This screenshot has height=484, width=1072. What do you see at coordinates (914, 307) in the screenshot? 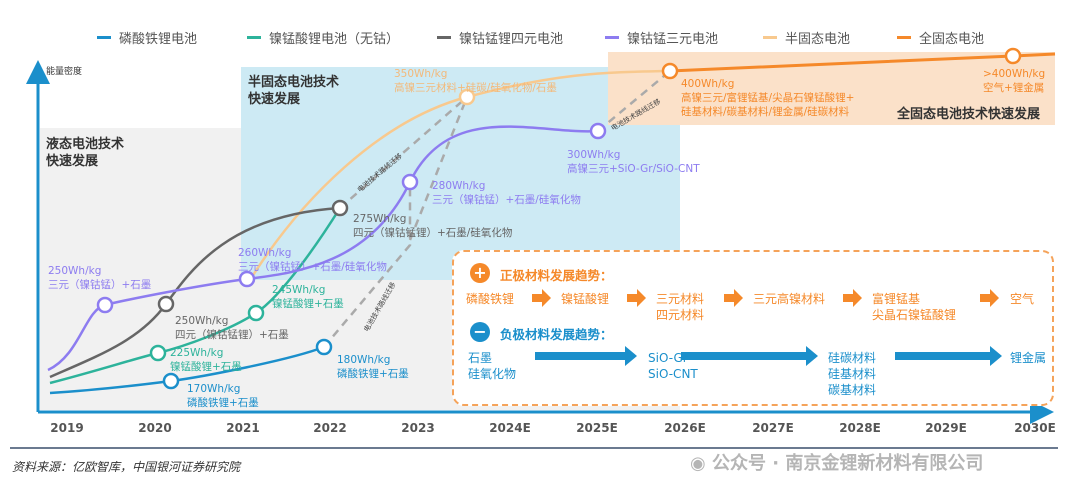
I see `cathode-item: 富锂锰基 尖晶石镍锰酸锂` at bounding box center [914, 307].